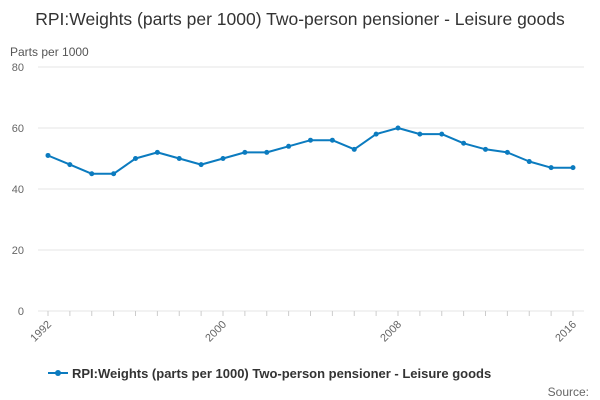 This screenshot has width=600, height=400. Describe the element at coordinates (18, 129) in the screenshot. I see `y-tick-label: 60` at that location.